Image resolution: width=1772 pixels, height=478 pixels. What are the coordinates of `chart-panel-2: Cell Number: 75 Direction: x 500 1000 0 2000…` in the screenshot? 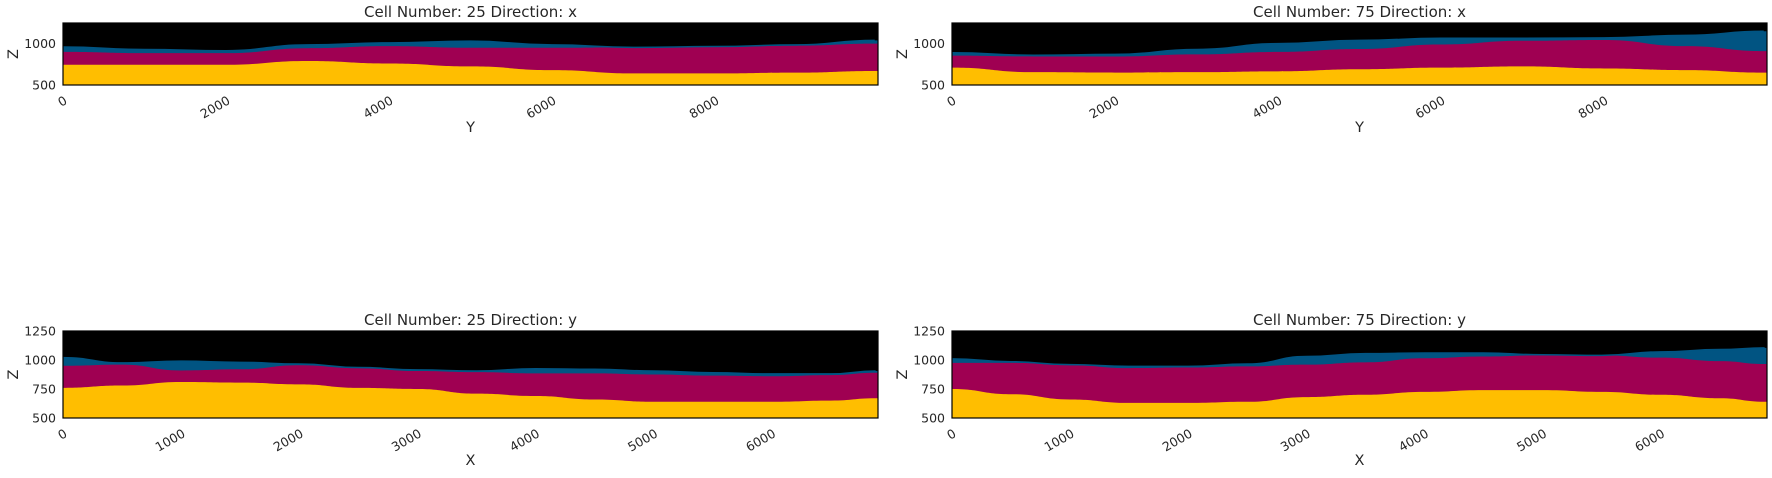 It's located at (1331, 69).